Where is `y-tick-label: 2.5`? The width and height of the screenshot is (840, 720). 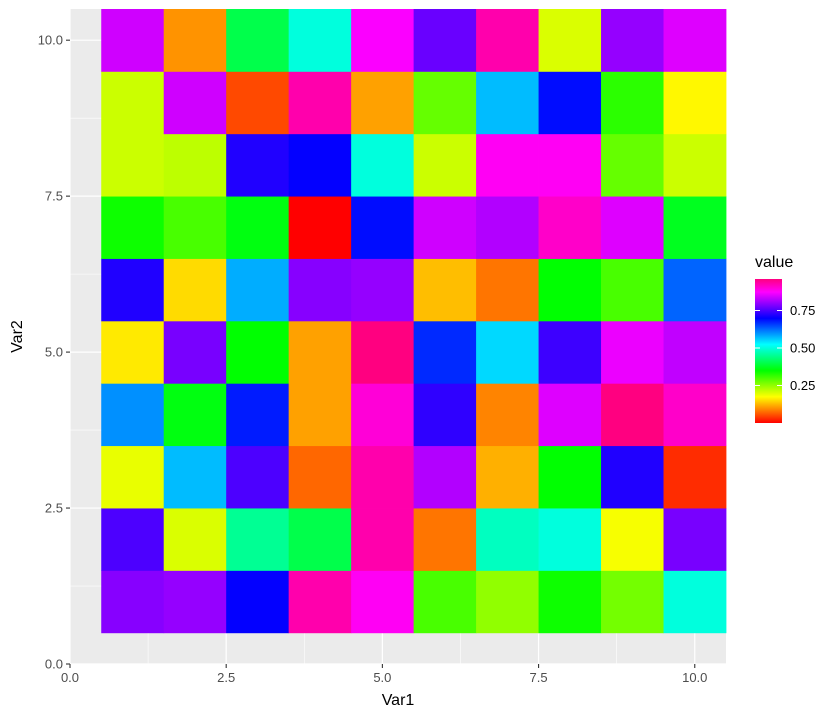
y-tick-label: 2.5 is located at coordinates (54, 508).